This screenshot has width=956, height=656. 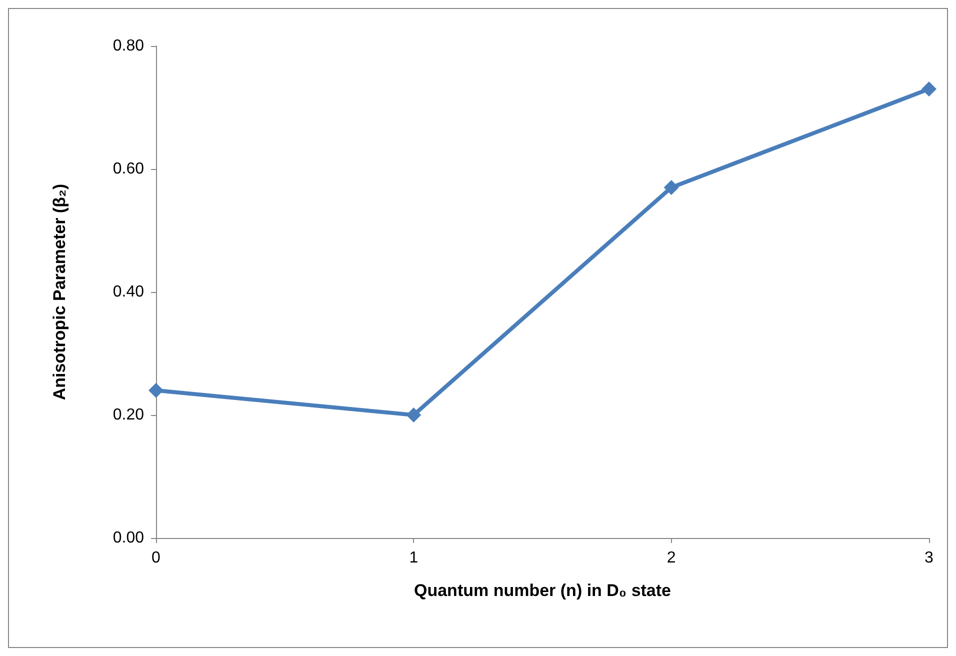 I want to click on y-axis-title: Anisotropic Parameter (β₂), so click(x=59, y=292).